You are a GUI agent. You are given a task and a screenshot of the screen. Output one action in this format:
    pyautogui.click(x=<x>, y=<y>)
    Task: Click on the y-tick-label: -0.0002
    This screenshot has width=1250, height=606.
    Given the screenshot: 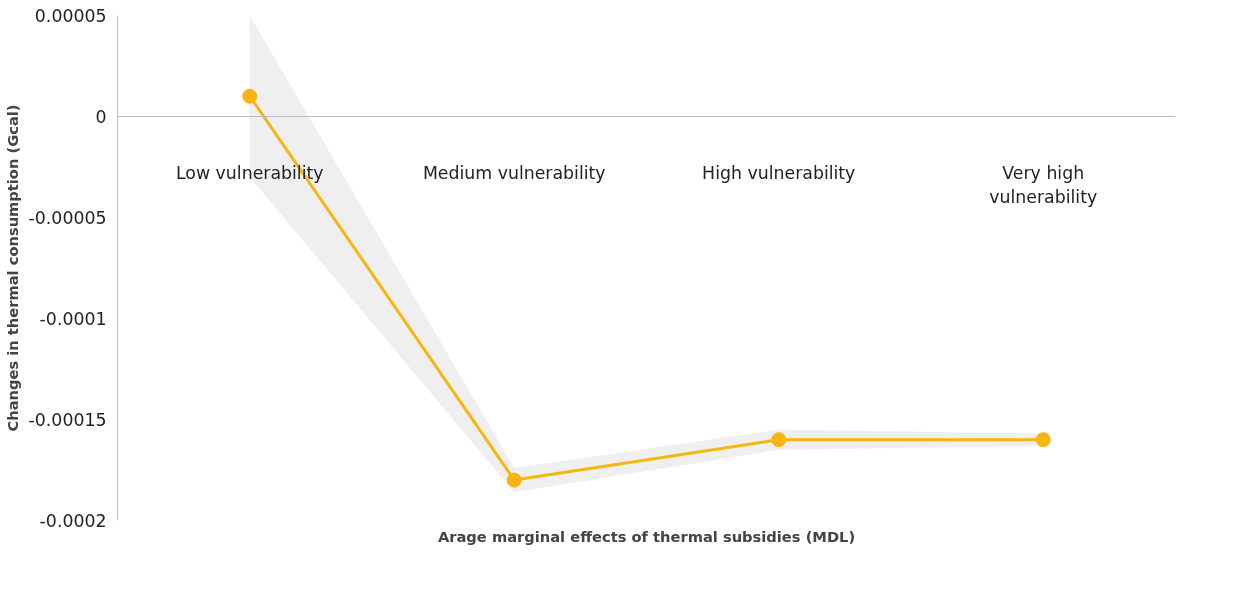 What is the action you would take?
    pyautogui.click(x=73, y=521)
    